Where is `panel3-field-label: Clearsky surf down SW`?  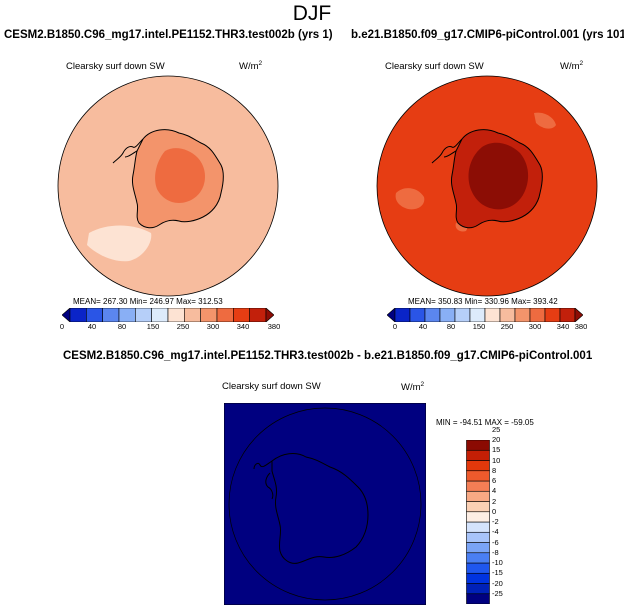 panel3-field-label: Clearsky surf down SW is located at coordinates (271, 386).